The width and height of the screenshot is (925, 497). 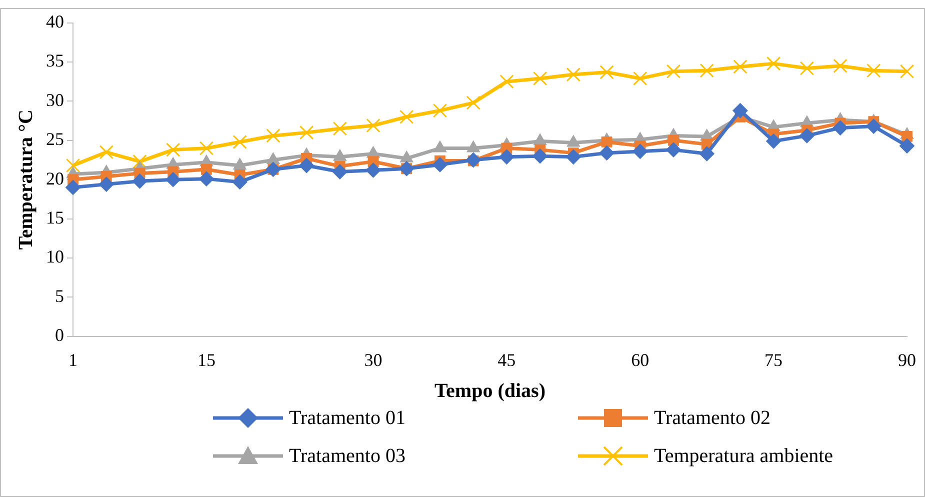 I want to click on legend-label: Tratamento 01, so click(x=347, y=418).